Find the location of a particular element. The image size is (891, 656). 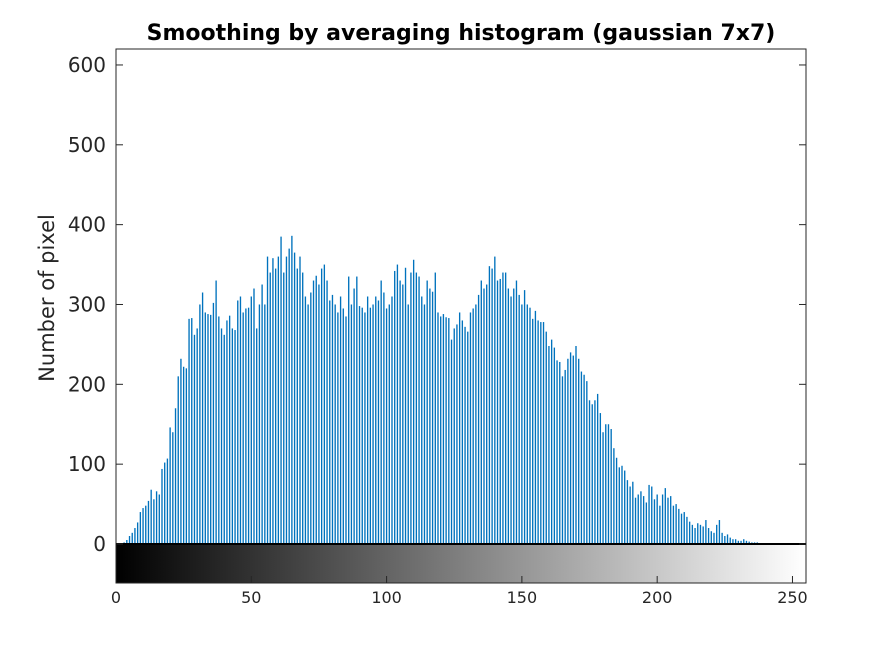

y-tick-label: 0 is located at coordinates (99, 544).